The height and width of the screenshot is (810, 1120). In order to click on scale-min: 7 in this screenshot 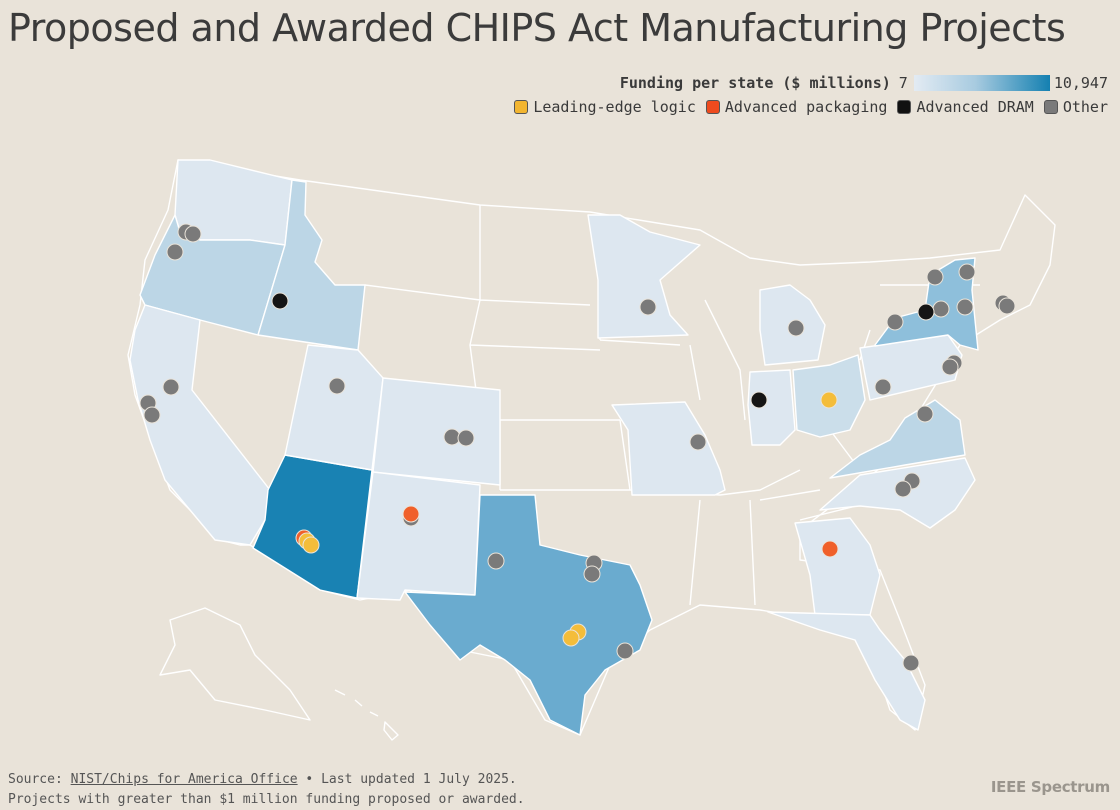, I will do `click(903, 83)`.